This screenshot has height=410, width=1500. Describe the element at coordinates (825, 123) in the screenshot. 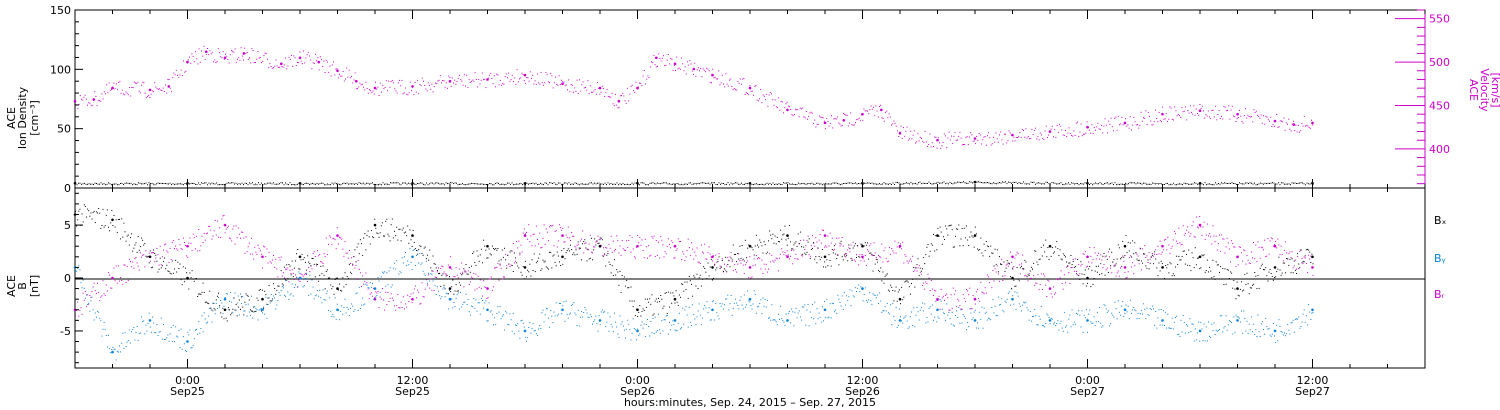

I see `velocity-point` at that location.